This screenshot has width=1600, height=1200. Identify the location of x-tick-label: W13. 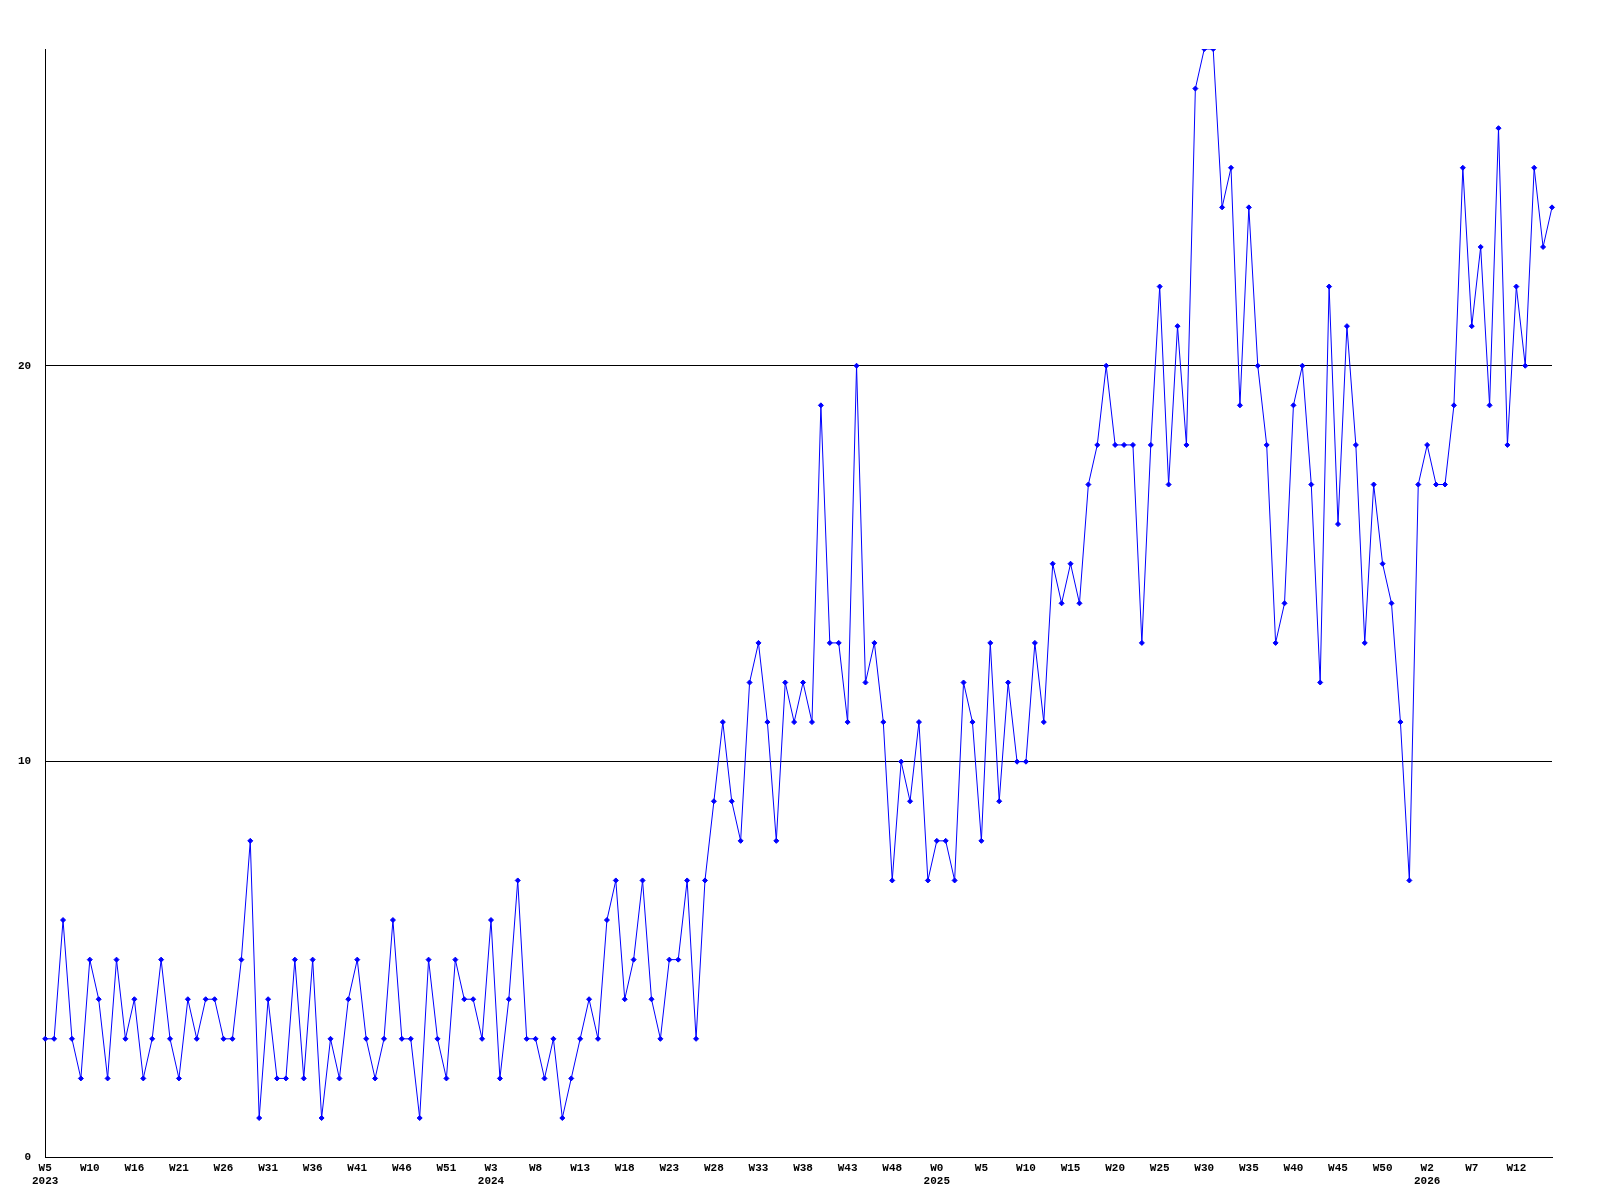
(580, 1167).